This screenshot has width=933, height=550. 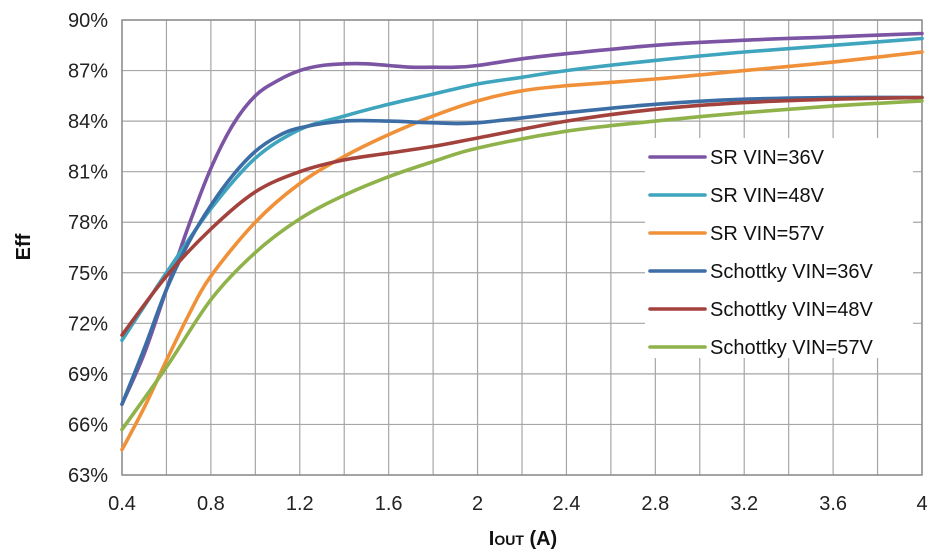 I want to click on legend-label-3: SR VIN=57V, so click(x=767, y=234).